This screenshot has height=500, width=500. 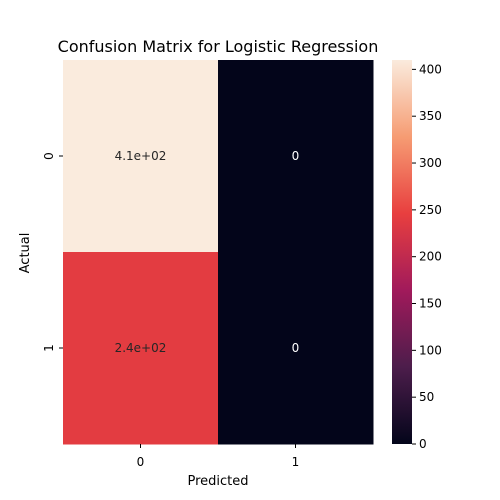 I want to click on cell-annotation: 4.1e+02, so click(x=141, y=156).